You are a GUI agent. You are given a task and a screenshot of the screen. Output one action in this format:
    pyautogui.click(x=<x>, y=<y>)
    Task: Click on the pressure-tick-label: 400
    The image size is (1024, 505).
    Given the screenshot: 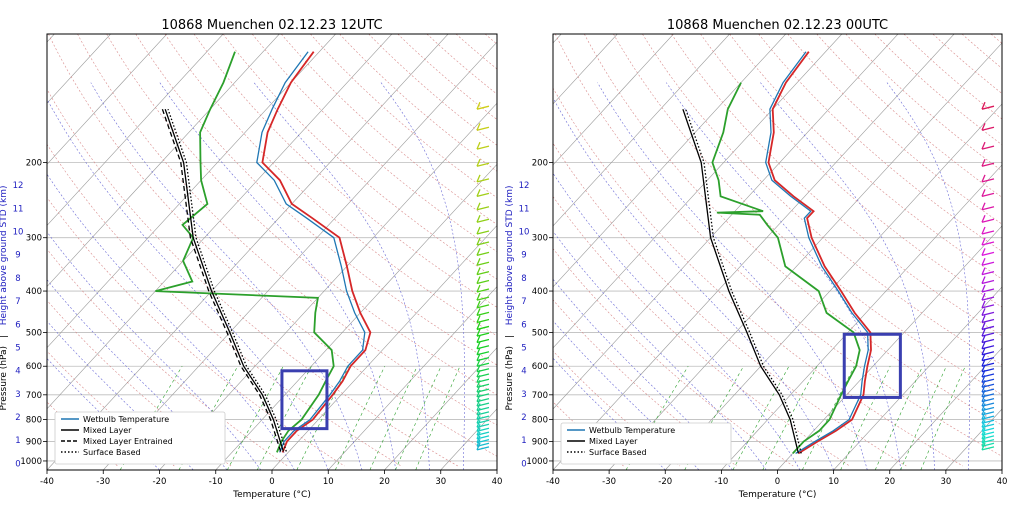 What is the action you would take?
    pyautogui.click(x=34, y=292)
    